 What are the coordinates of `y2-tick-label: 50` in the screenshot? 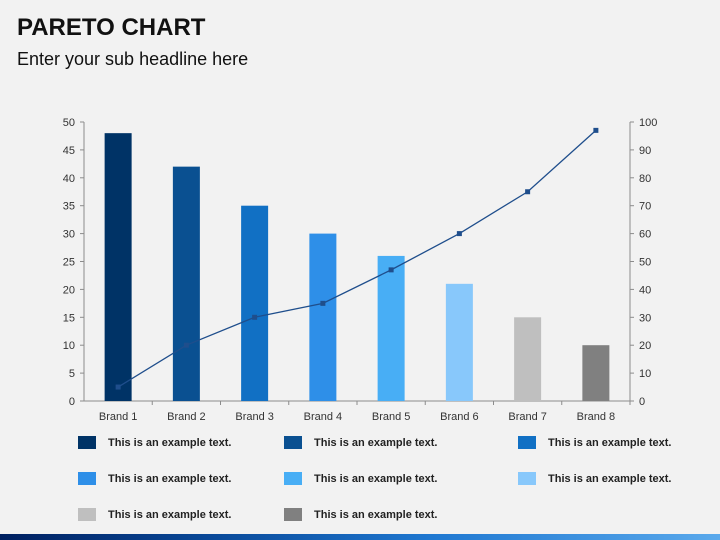 It's located at (645, 263).